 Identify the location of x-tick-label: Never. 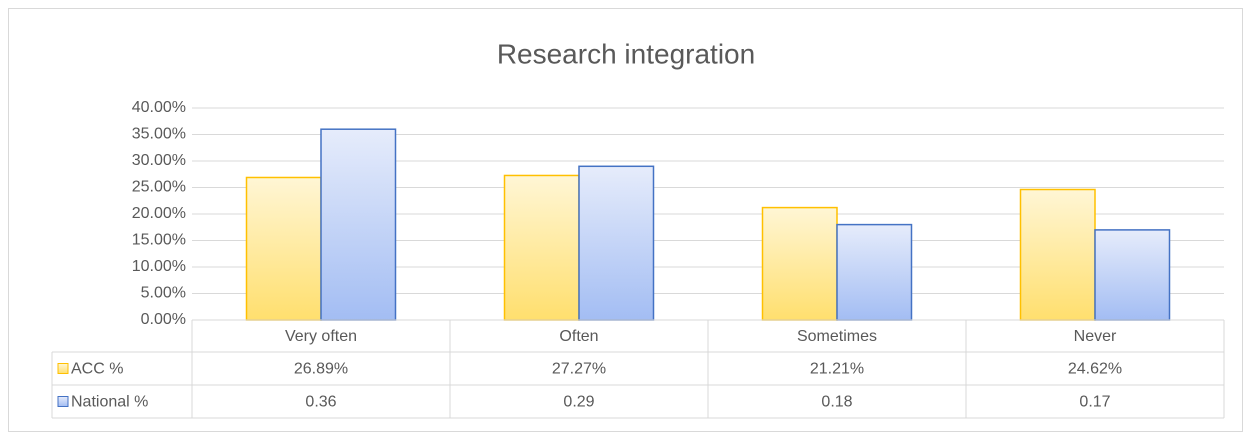
(1095, 336).